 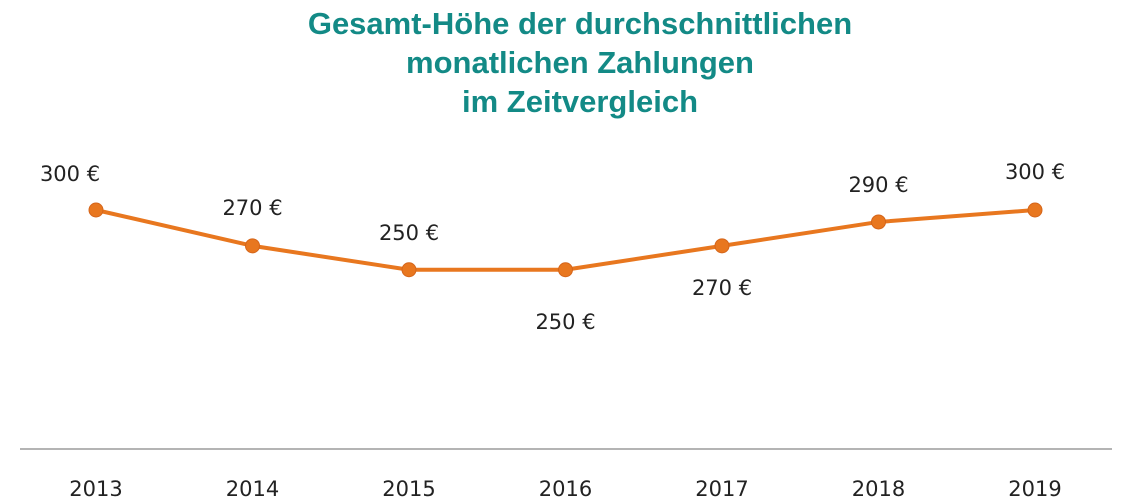 I want to click on x-tick-label: 2015, so click(x=408, y=489).